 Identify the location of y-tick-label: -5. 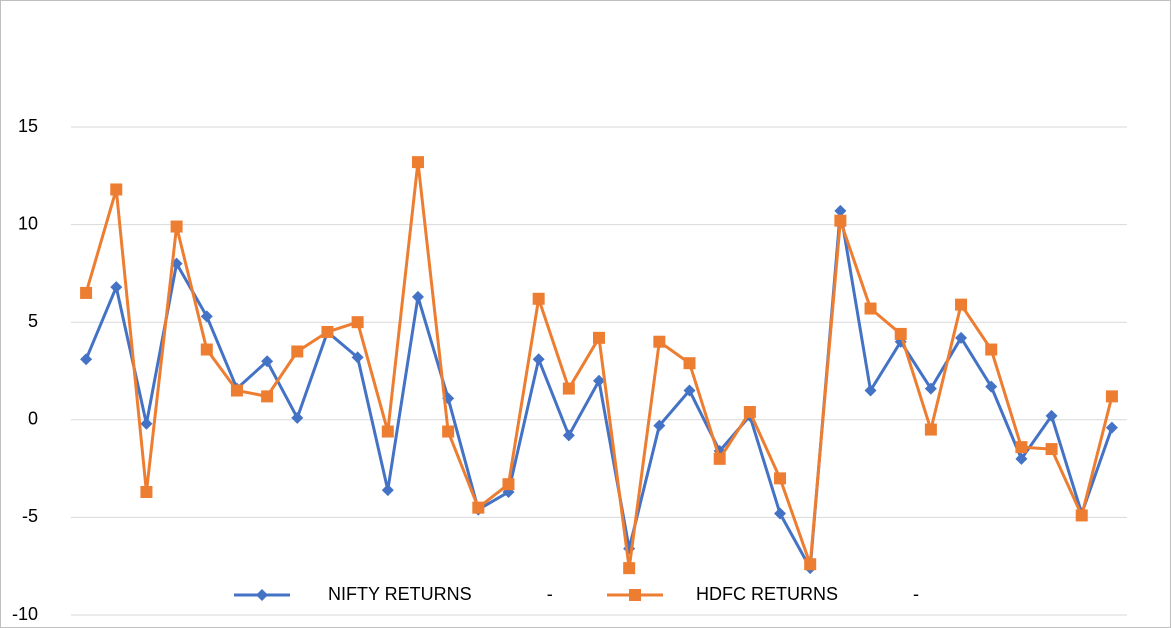
(30, 516).